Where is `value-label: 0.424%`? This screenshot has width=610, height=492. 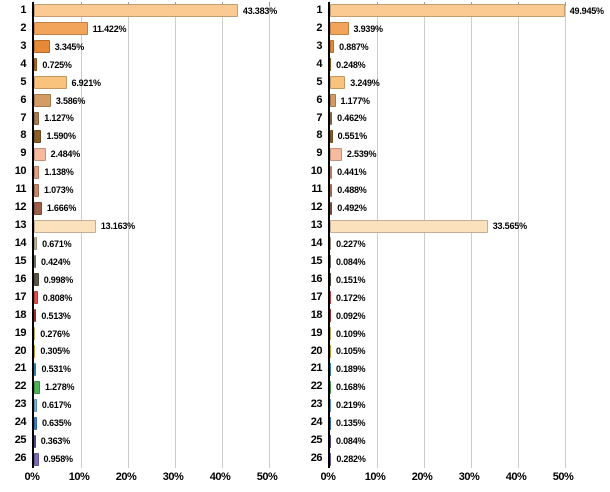
value-label: 0.424% is located at coordinates (55, 261).